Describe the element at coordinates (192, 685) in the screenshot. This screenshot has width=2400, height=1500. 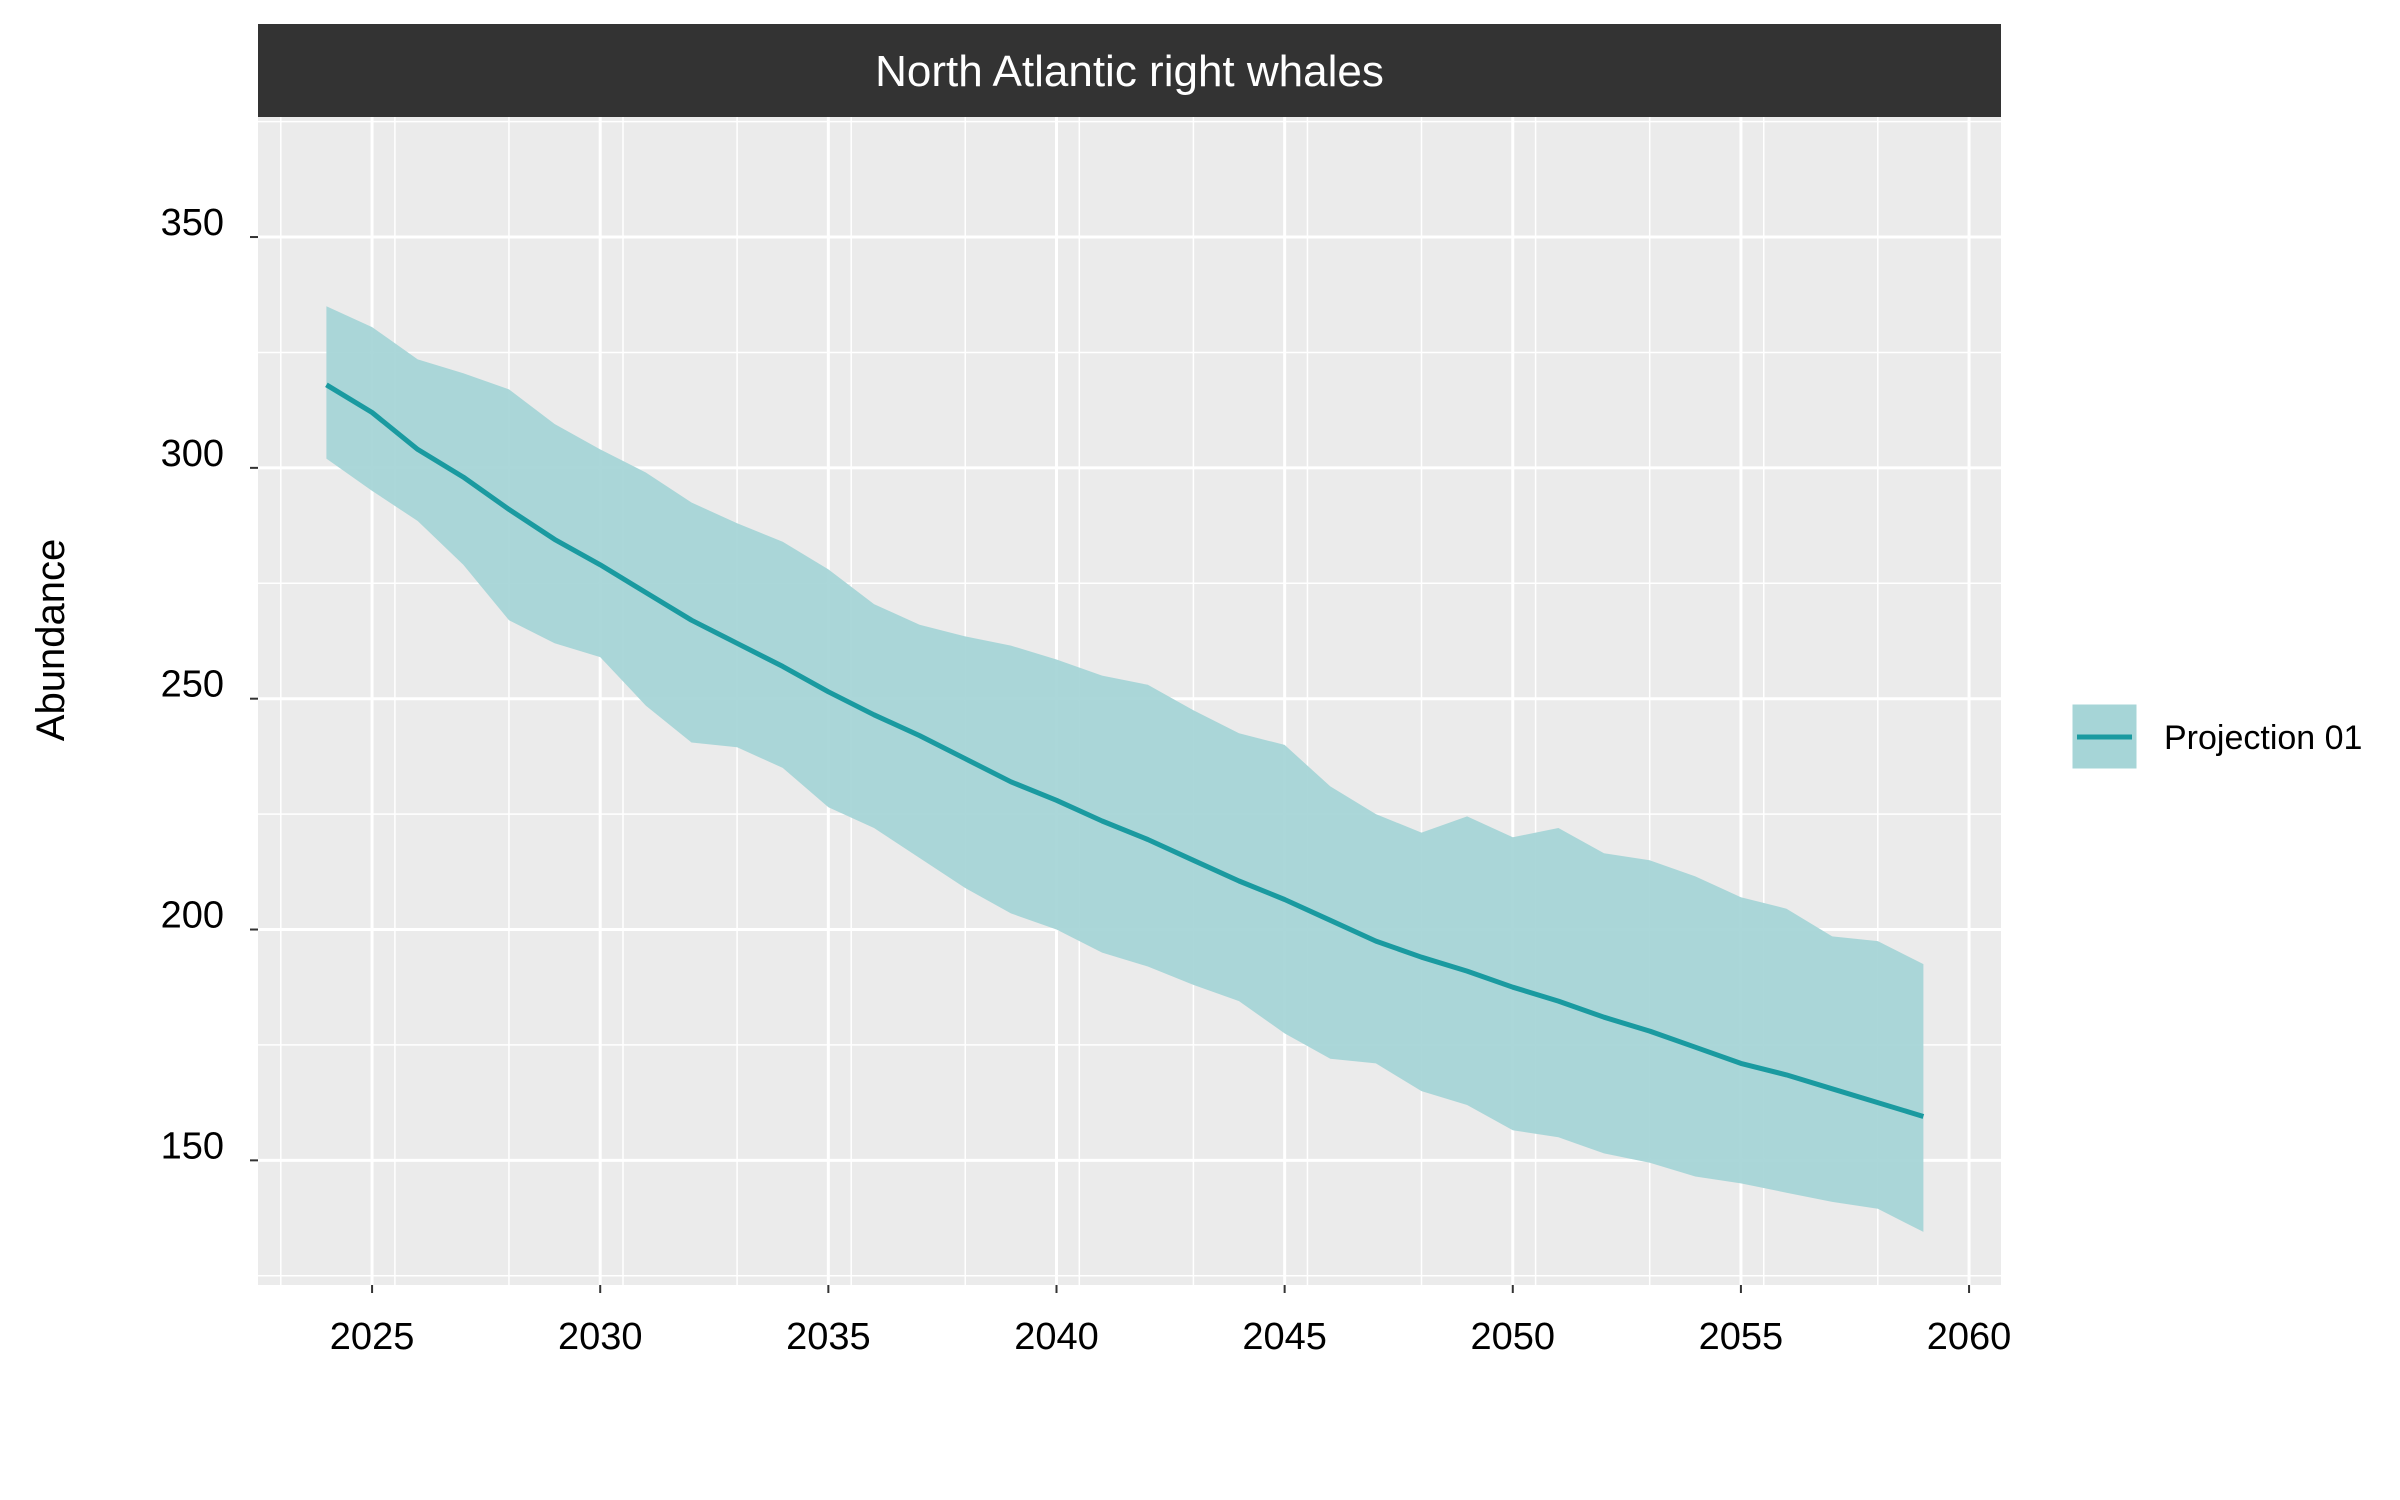
I see `y-tick-label: 250` at that location.